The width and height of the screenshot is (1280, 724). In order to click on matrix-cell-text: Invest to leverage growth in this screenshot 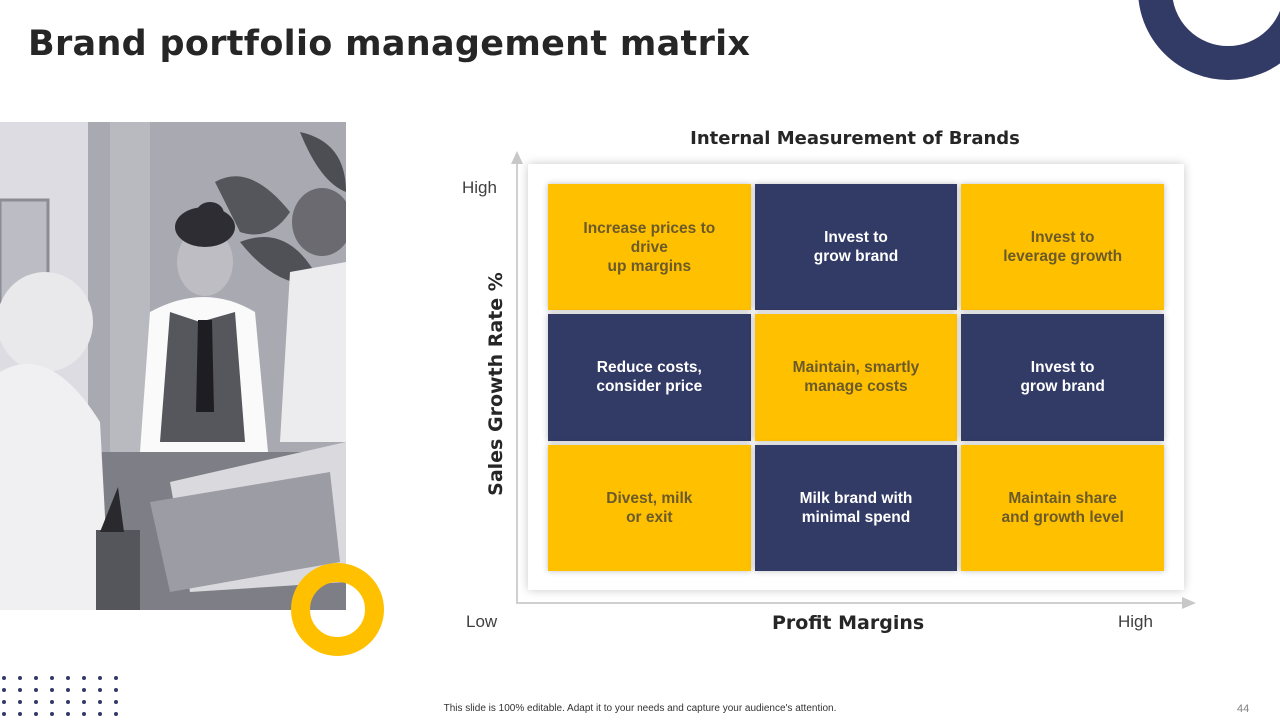, I will do `click(1063, 247)`.